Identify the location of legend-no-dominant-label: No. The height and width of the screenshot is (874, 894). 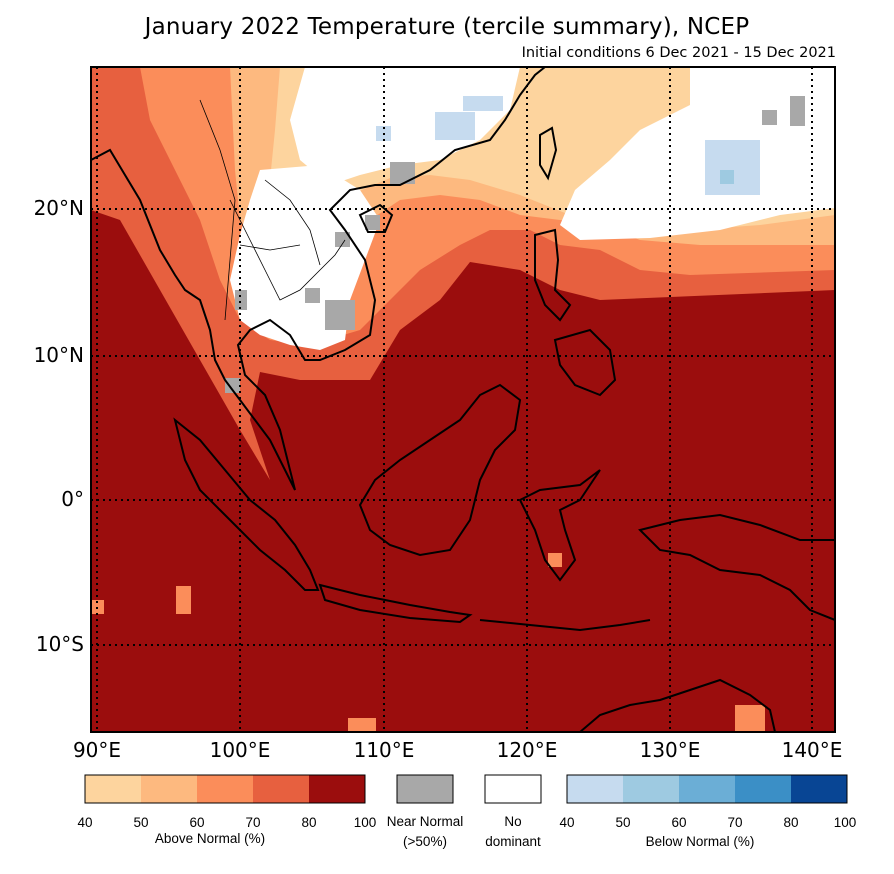
(513, 821).